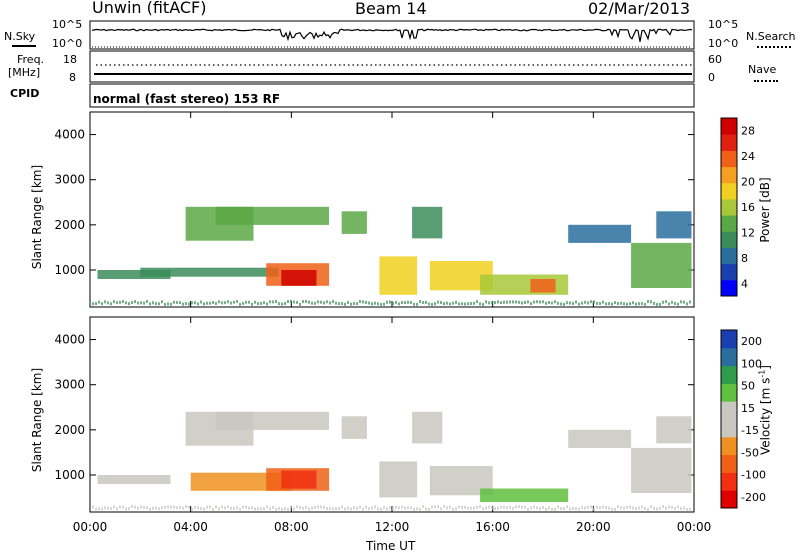  Describe the element at coordinates (392, 35) in the screenshot. I see `noise-sky-trace` at that location.